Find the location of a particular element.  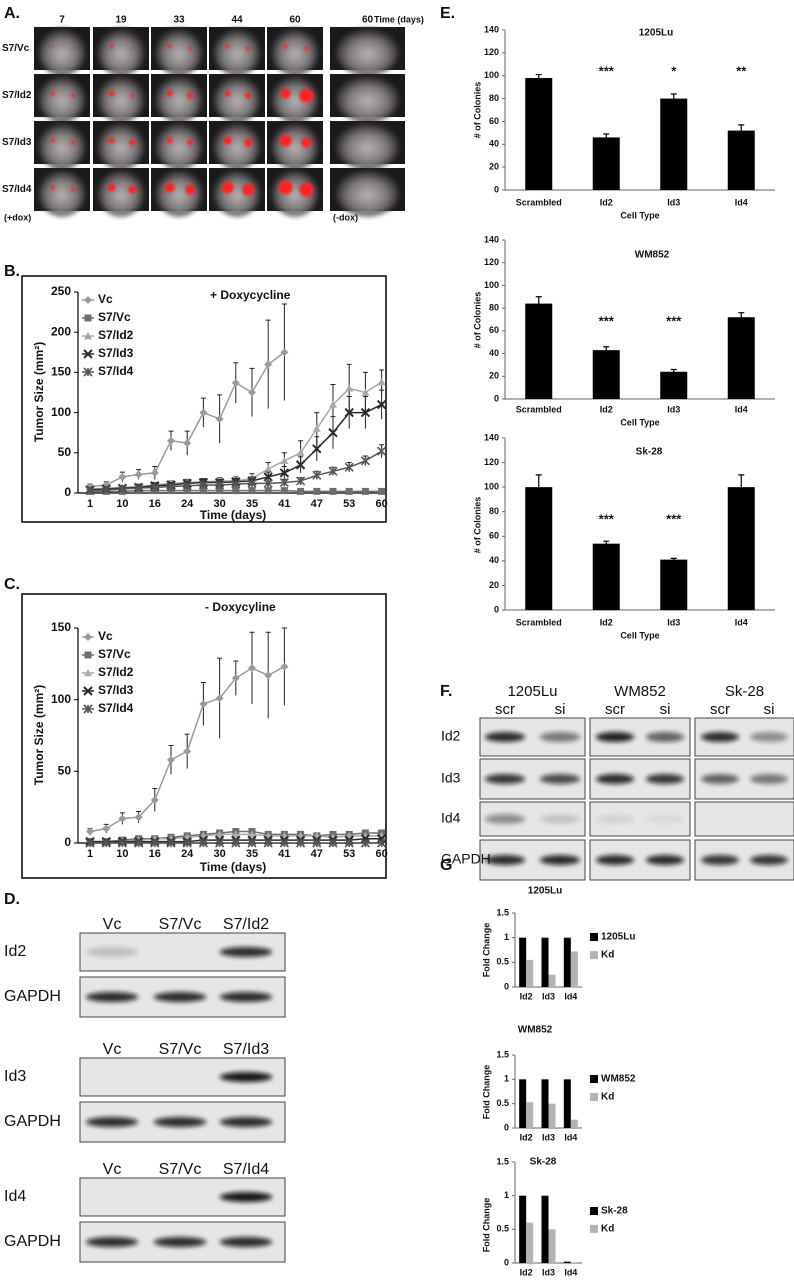

day-label: 44 is located at coordinates (237, 20).